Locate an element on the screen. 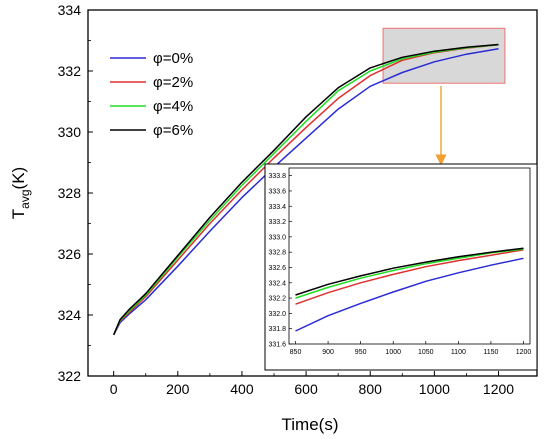 This screenshot has width=550, height=439. inset-y-tick-label: 331.8 is located at coordinates (277, 329).